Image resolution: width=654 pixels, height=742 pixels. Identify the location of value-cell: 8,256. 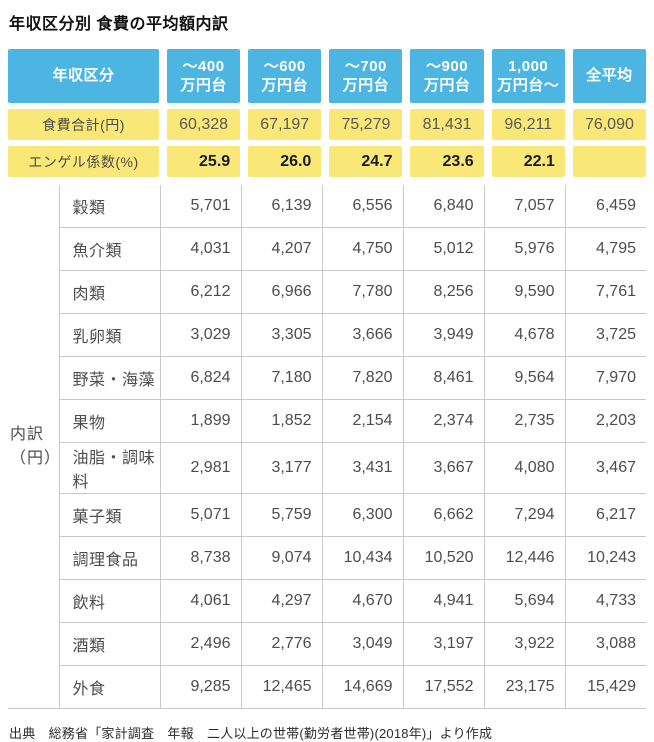
(443, 292).